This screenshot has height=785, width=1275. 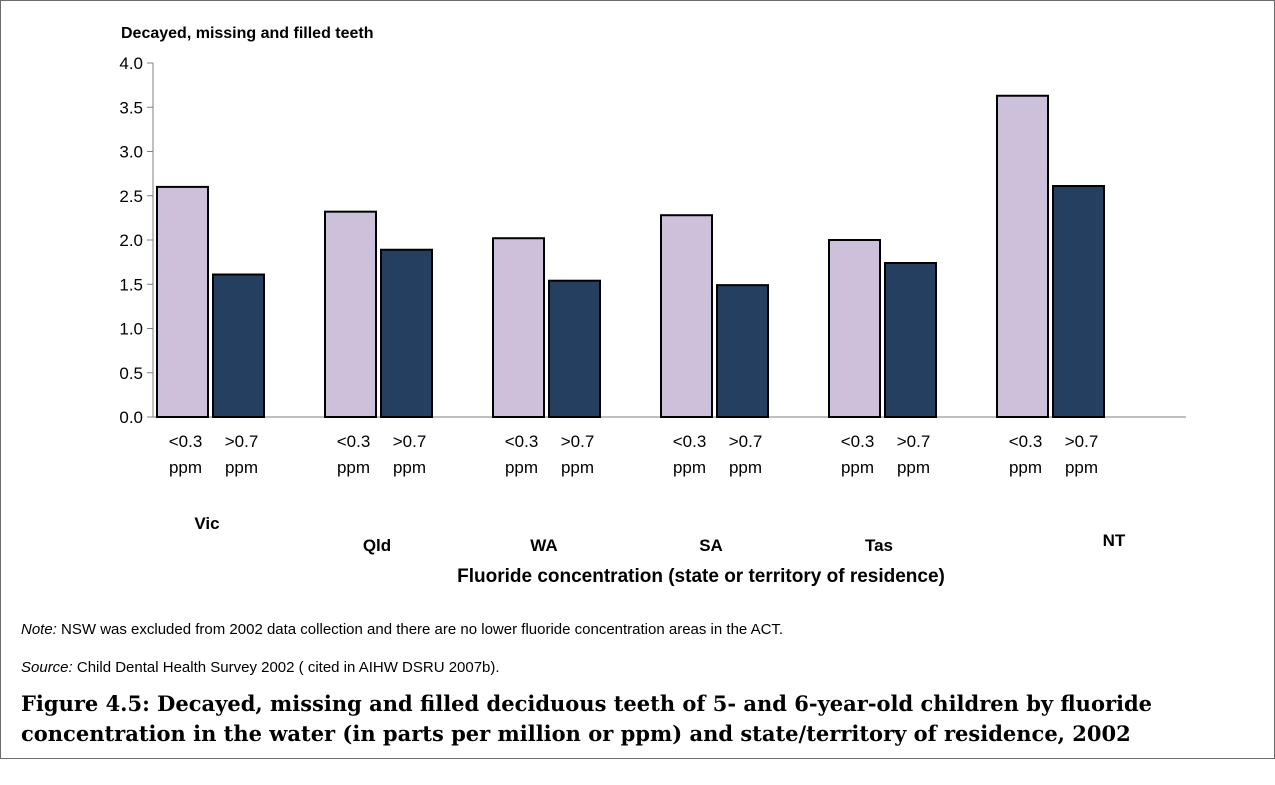 What do you see at coordinates (131, 107) in the screenshot?
I see `y-tick-label: 3.5` at bounding box center [131, 107].